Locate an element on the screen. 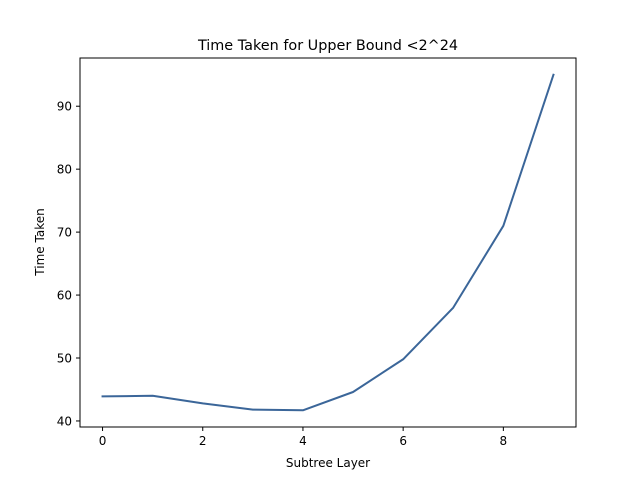 The height and width of the screenshot is (480, 640). x-tick-label: 2 is located at coordinates (203, 441).